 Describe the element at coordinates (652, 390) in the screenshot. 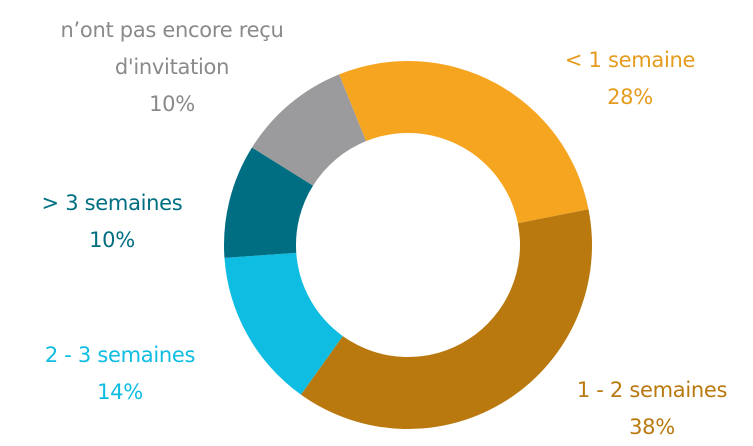

I see `category-label: 1 - 2 semaines` at that location.